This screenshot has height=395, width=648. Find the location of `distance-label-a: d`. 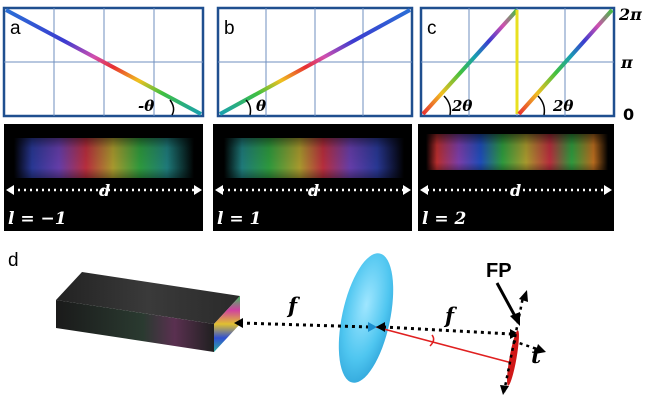

distance-label-a: d is located at coordinates (104, 190).